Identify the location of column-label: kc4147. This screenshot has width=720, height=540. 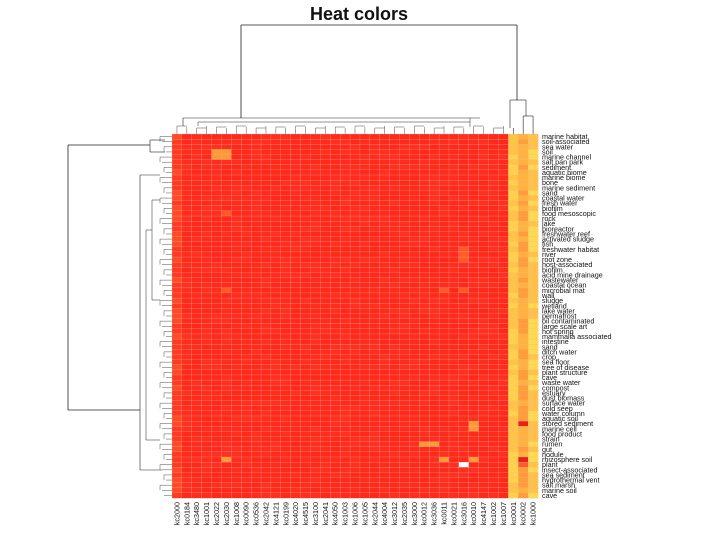
(483, 513).